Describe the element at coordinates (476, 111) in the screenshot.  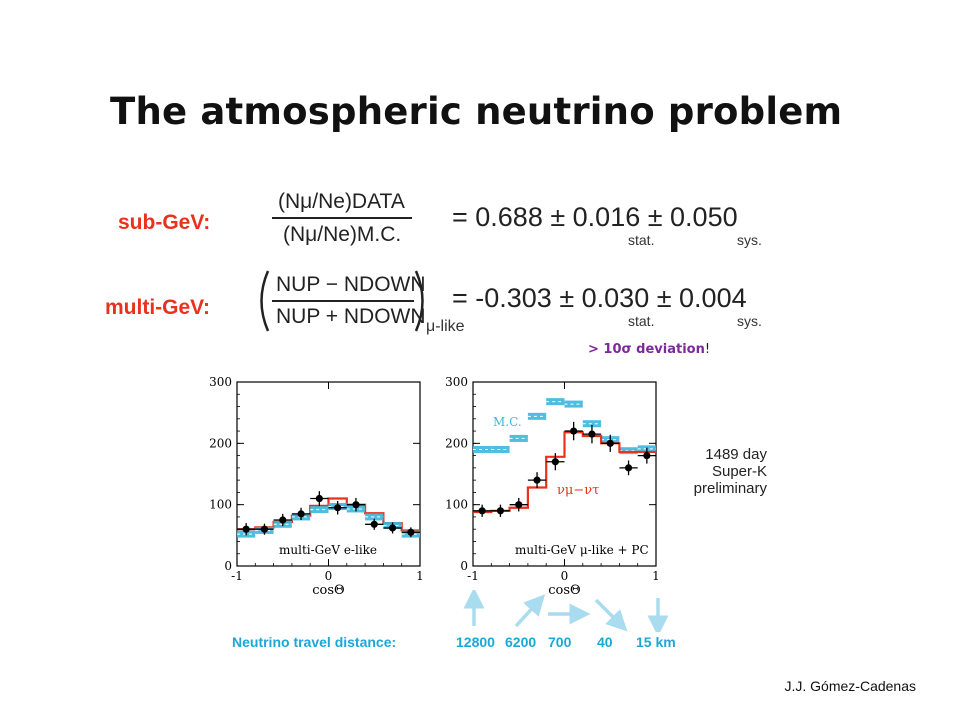
I see `page-title: The atmospheric neutrino problem` at that location.